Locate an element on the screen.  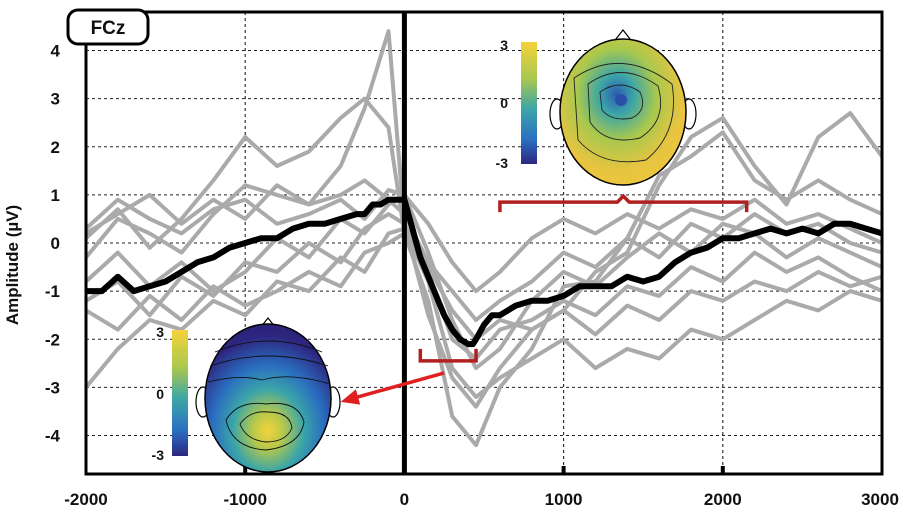
x-tick-label: 1000 is located at coordinates (564, 499).